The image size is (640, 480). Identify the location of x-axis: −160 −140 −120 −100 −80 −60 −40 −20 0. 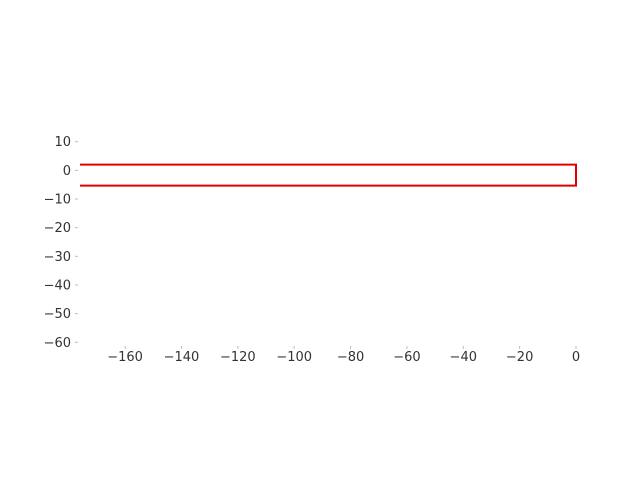
(343, 355).